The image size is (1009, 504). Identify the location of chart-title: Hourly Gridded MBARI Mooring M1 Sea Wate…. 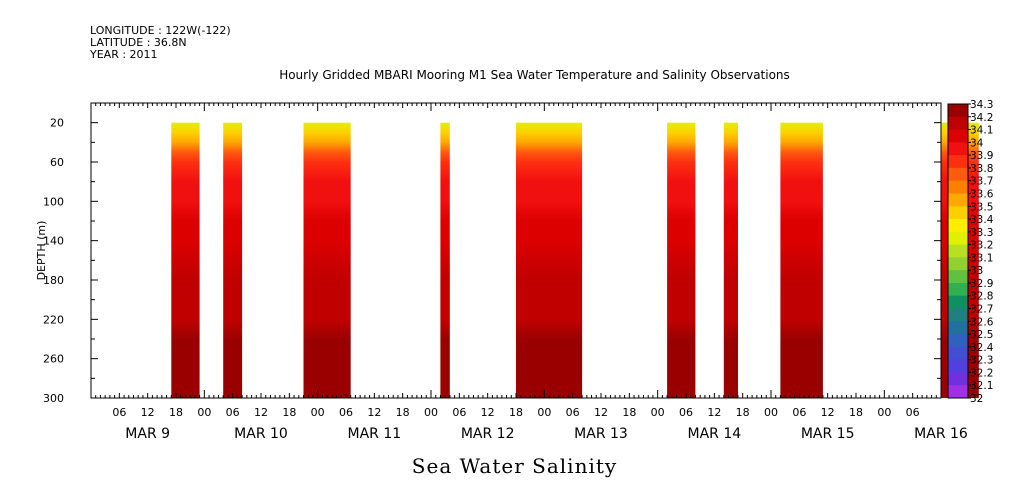
(534, 75).